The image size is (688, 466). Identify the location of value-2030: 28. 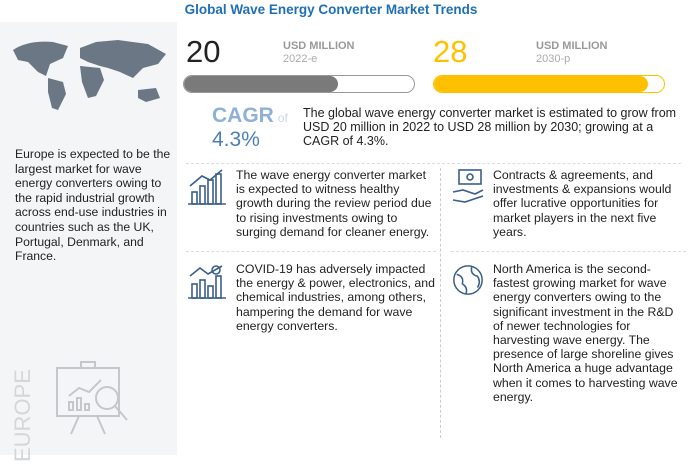
(450, 51).